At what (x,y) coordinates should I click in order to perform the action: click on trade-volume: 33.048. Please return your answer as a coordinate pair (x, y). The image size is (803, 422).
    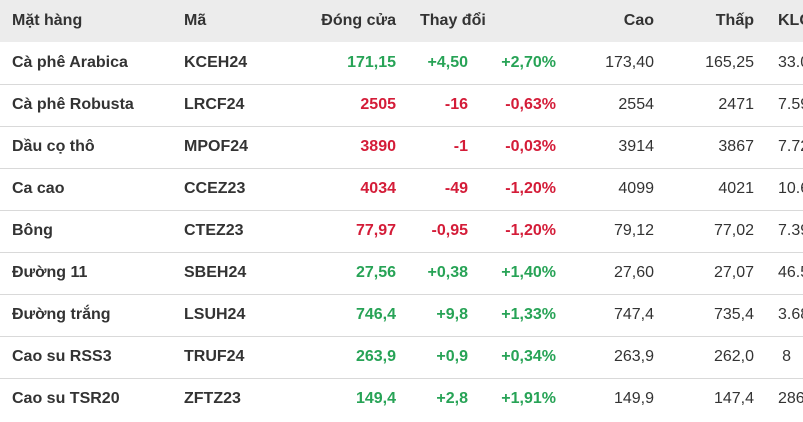
    Looking at the image, I should click on (790, 62).